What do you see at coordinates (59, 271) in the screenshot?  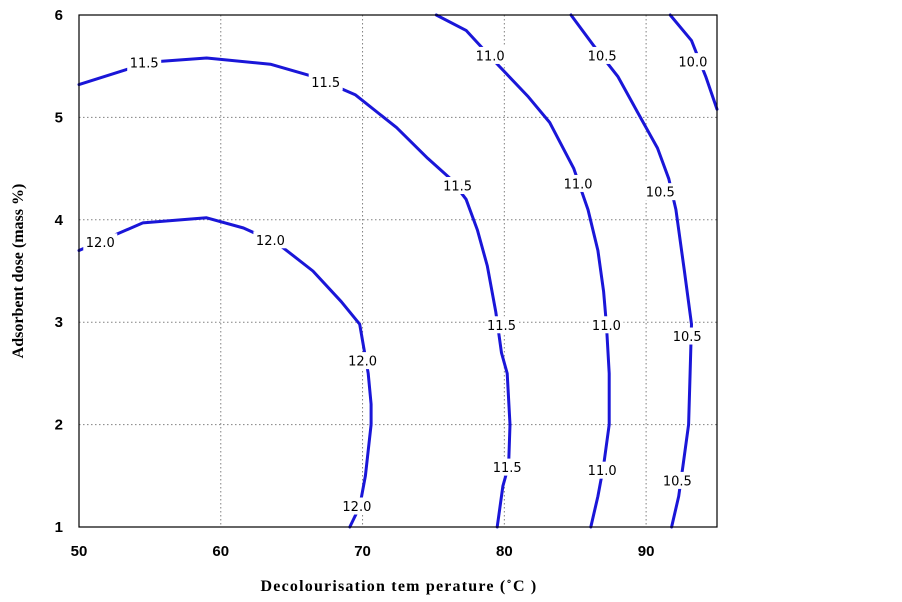 I see `y-tick-labels: 1 2 3 4 5 6` at bounding box center [59, 271].